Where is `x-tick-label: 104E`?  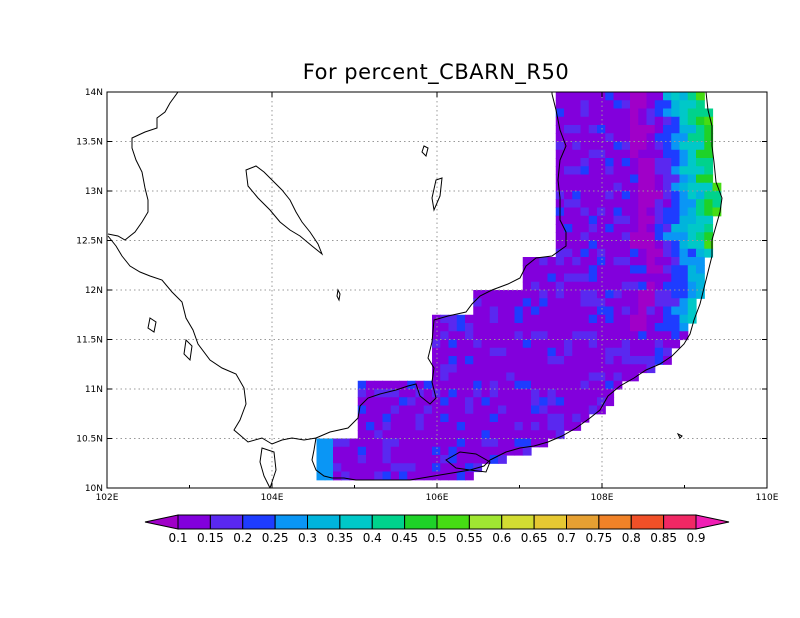 x-tick-label: 104E is located at coordinates (272, 498).